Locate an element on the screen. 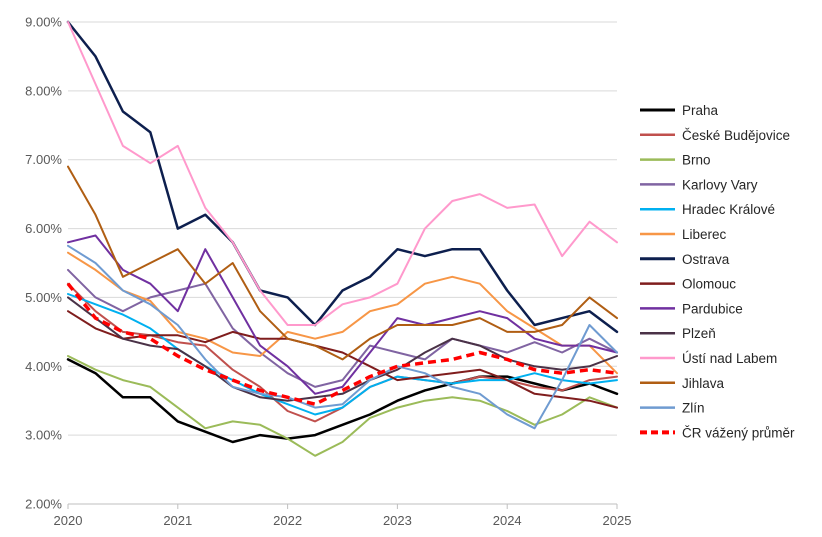 The width and height of the screenshot is (822, 537). legend-label-4: Hradec Králové is located at coordinates (728, 209).